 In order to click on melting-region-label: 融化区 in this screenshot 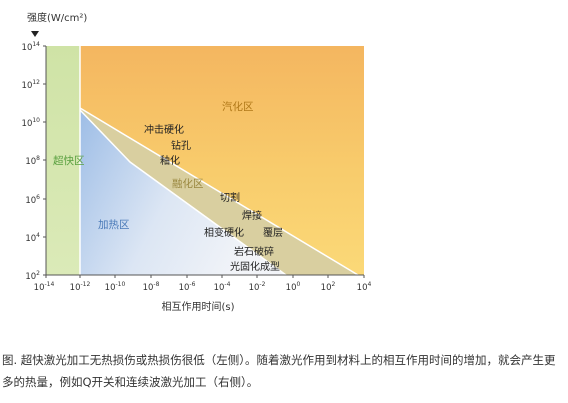, I will do `click(188, 183)`.